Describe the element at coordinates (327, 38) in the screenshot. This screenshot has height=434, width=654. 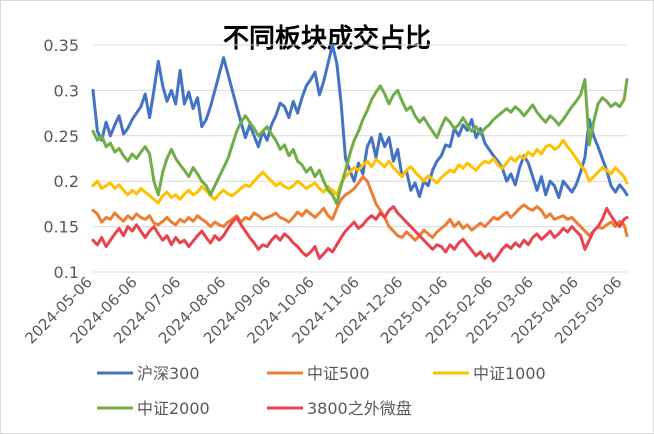
I see `chart-title: 不同板块成交占比` at that location.